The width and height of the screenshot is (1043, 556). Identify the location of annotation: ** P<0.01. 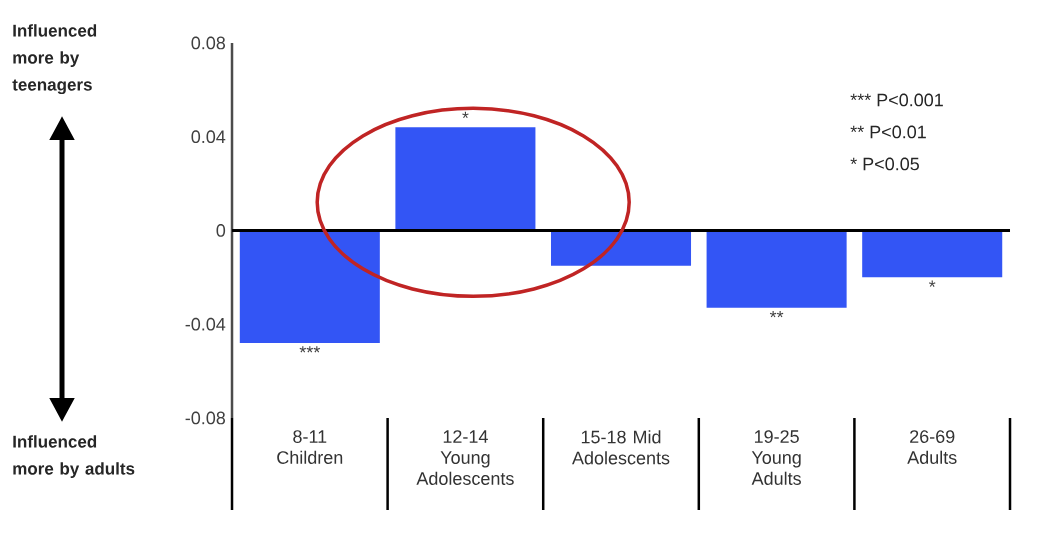
(888, 132).